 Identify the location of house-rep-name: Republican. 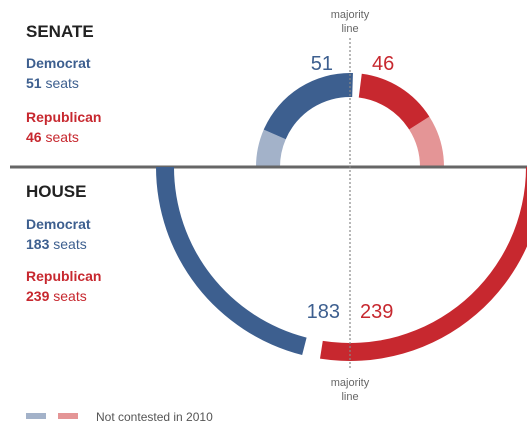
(63, 276).